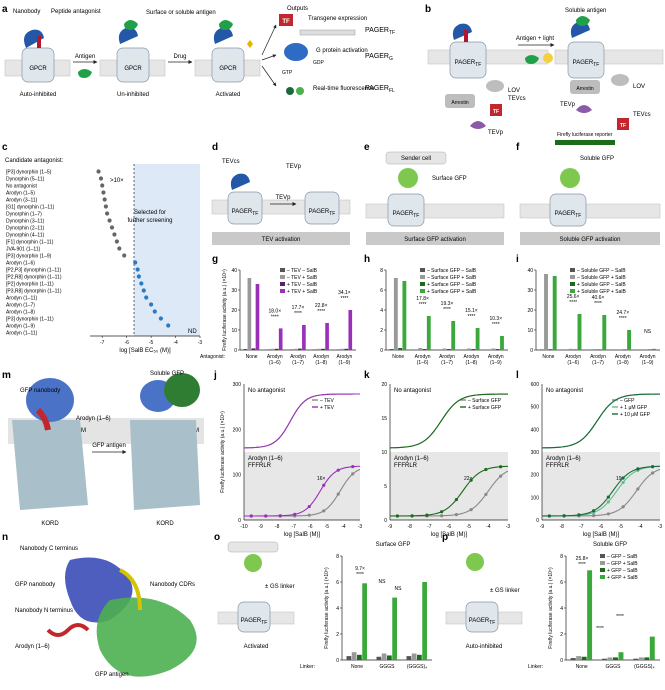 The height and width of the screenshot is (690, 665). I want to click on p-y-tick-label: 4, so click(561, 609).